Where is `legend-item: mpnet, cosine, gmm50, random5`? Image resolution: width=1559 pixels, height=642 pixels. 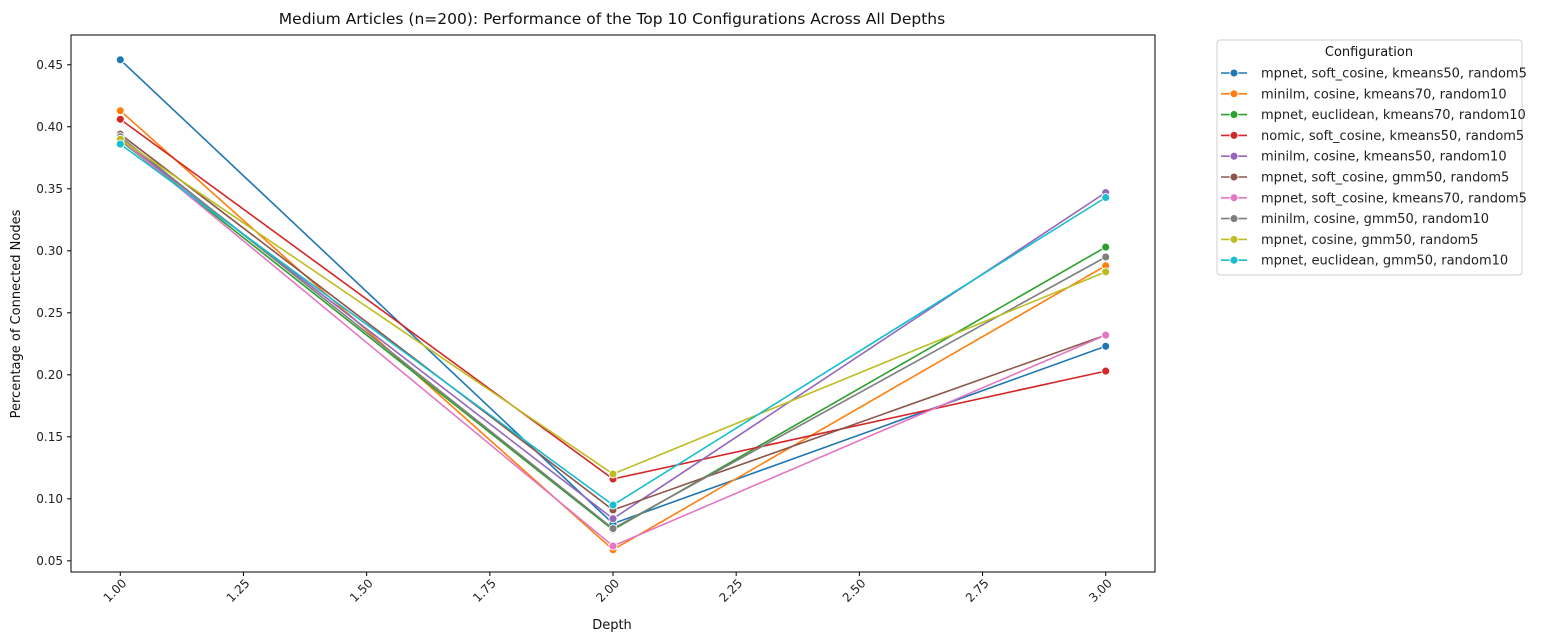
legend-item: mpnet, cosine, gmm50, random5 is located at coordinates (1350, 240).